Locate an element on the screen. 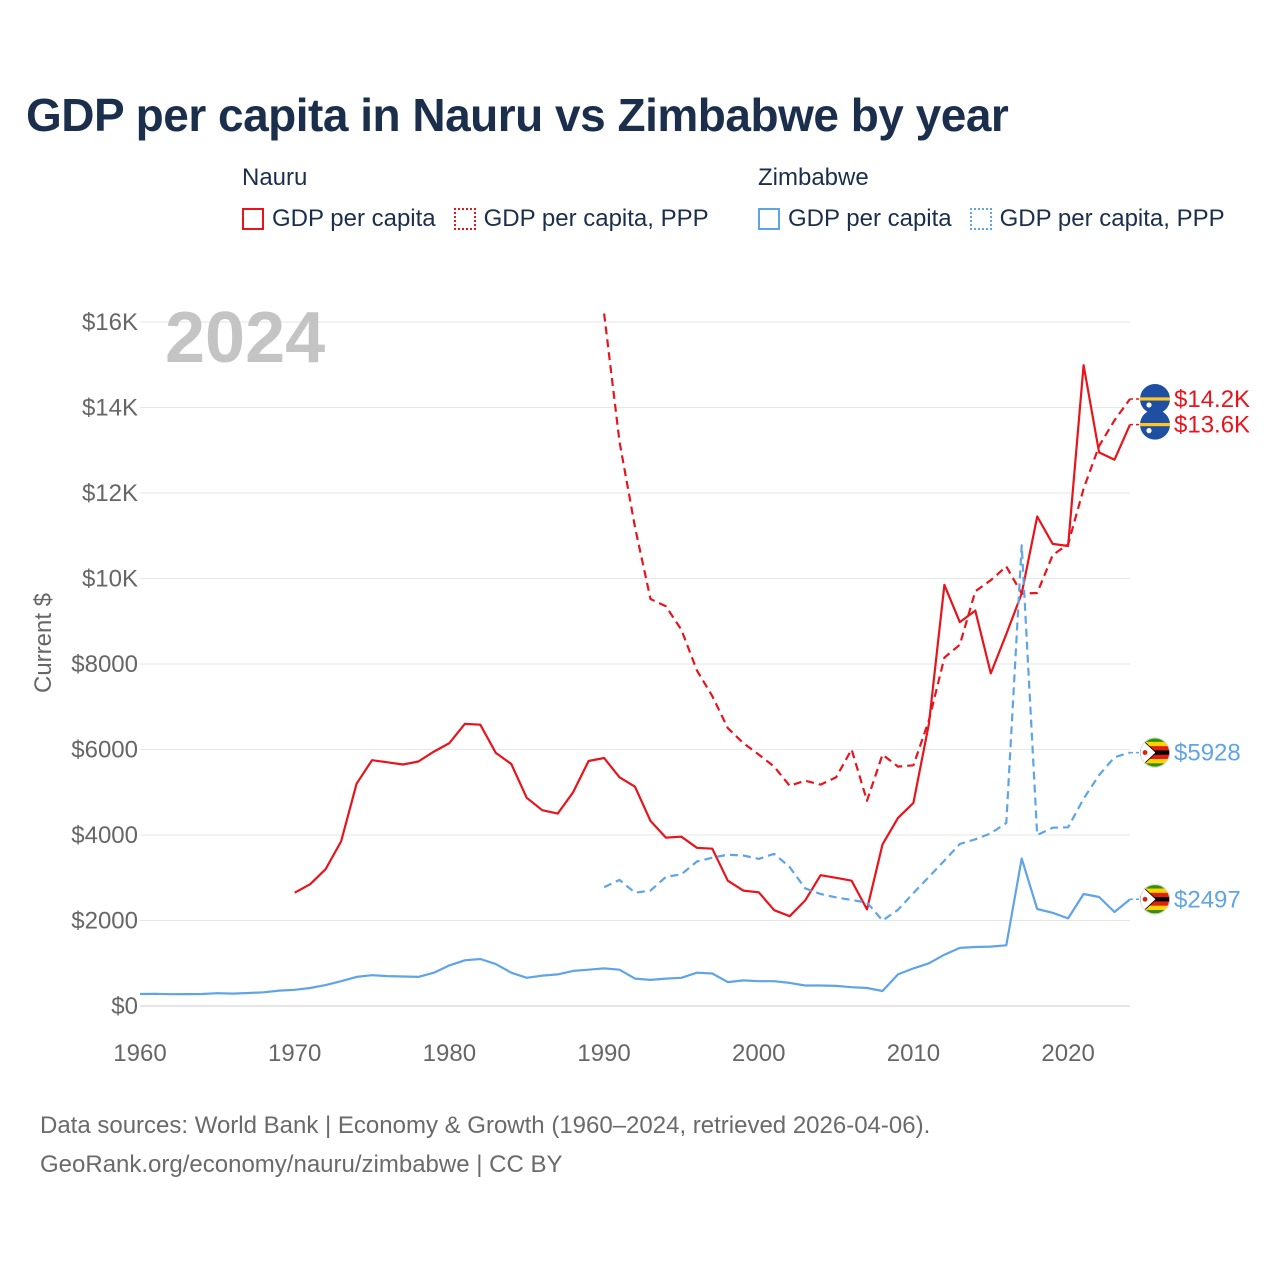 The image size is (1280, 1280). legend-nauru-gdp-ppp: GDP per capita, PPP is located at coordinates (581, 219).